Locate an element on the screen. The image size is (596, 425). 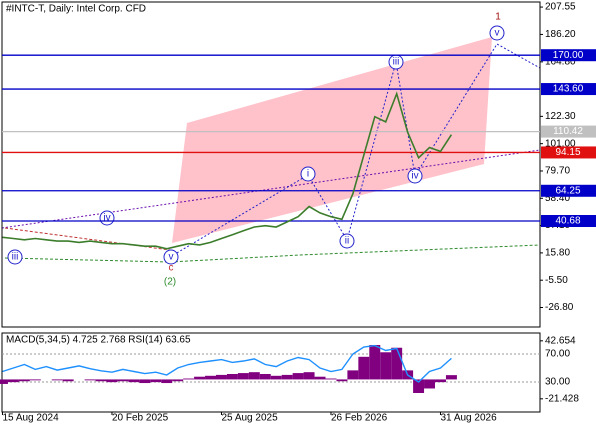
y-tick-label: 122.30 is located at coordinates (560, 116).